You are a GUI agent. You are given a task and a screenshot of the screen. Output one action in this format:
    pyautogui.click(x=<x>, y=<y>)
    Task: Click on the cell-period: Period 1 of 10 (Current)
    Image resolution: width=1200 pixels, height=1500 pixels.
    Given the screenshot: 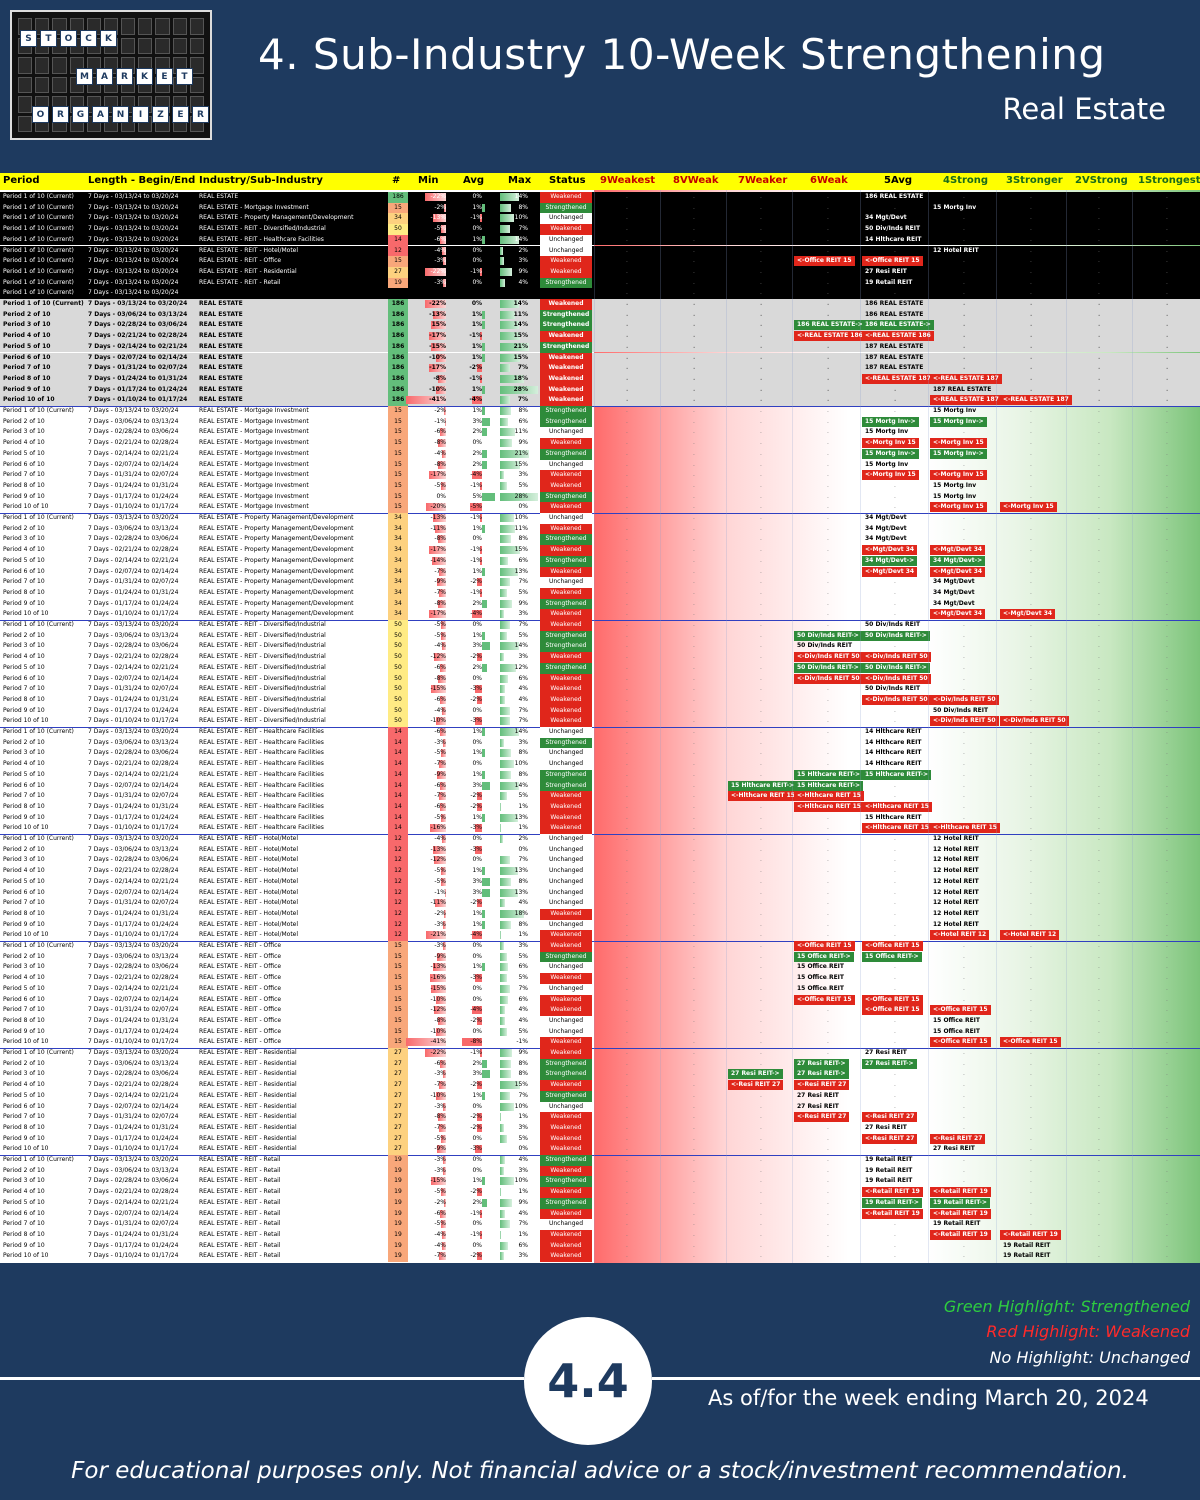 What is the action you would take?
    pyautogui.click(x=38, y=410)
    